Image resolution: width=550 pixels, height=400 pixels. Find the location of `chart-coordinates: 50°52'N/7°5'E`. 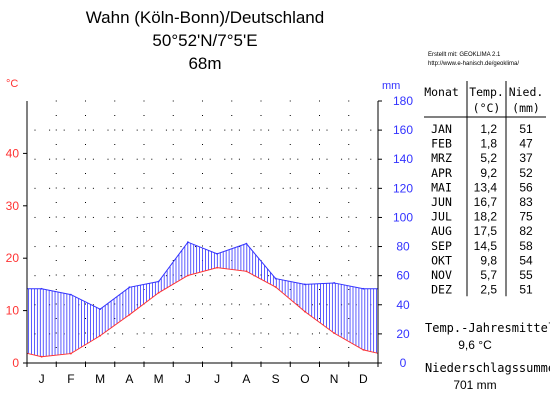

chart-coordinates: 50°52'N/7°5'E is located at coordinates (205, 40).